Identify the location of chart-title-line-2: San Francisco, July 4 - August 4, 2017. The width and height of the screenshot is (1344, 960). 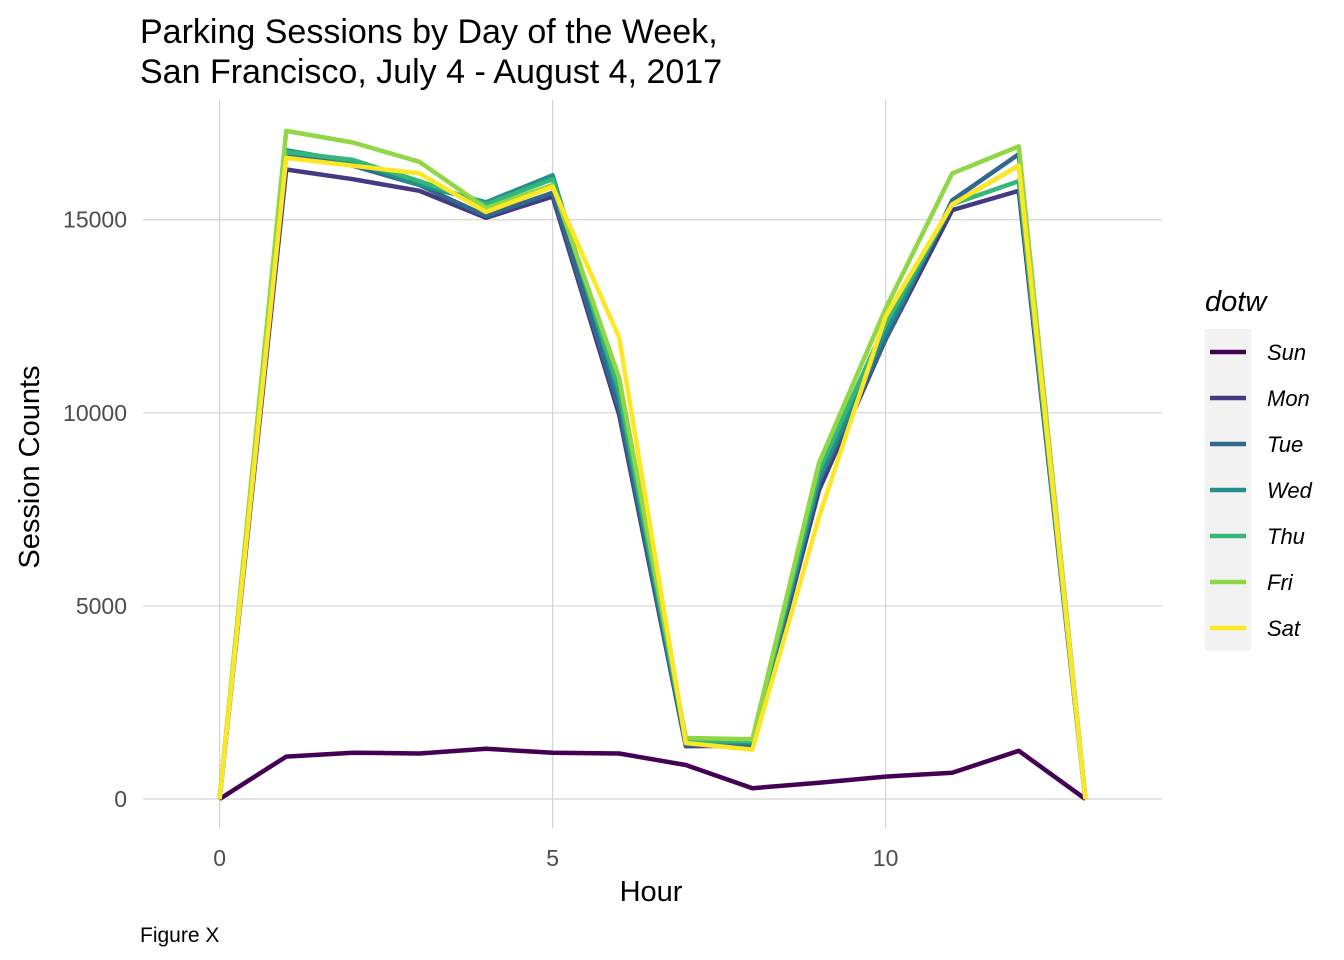
(431, 72).